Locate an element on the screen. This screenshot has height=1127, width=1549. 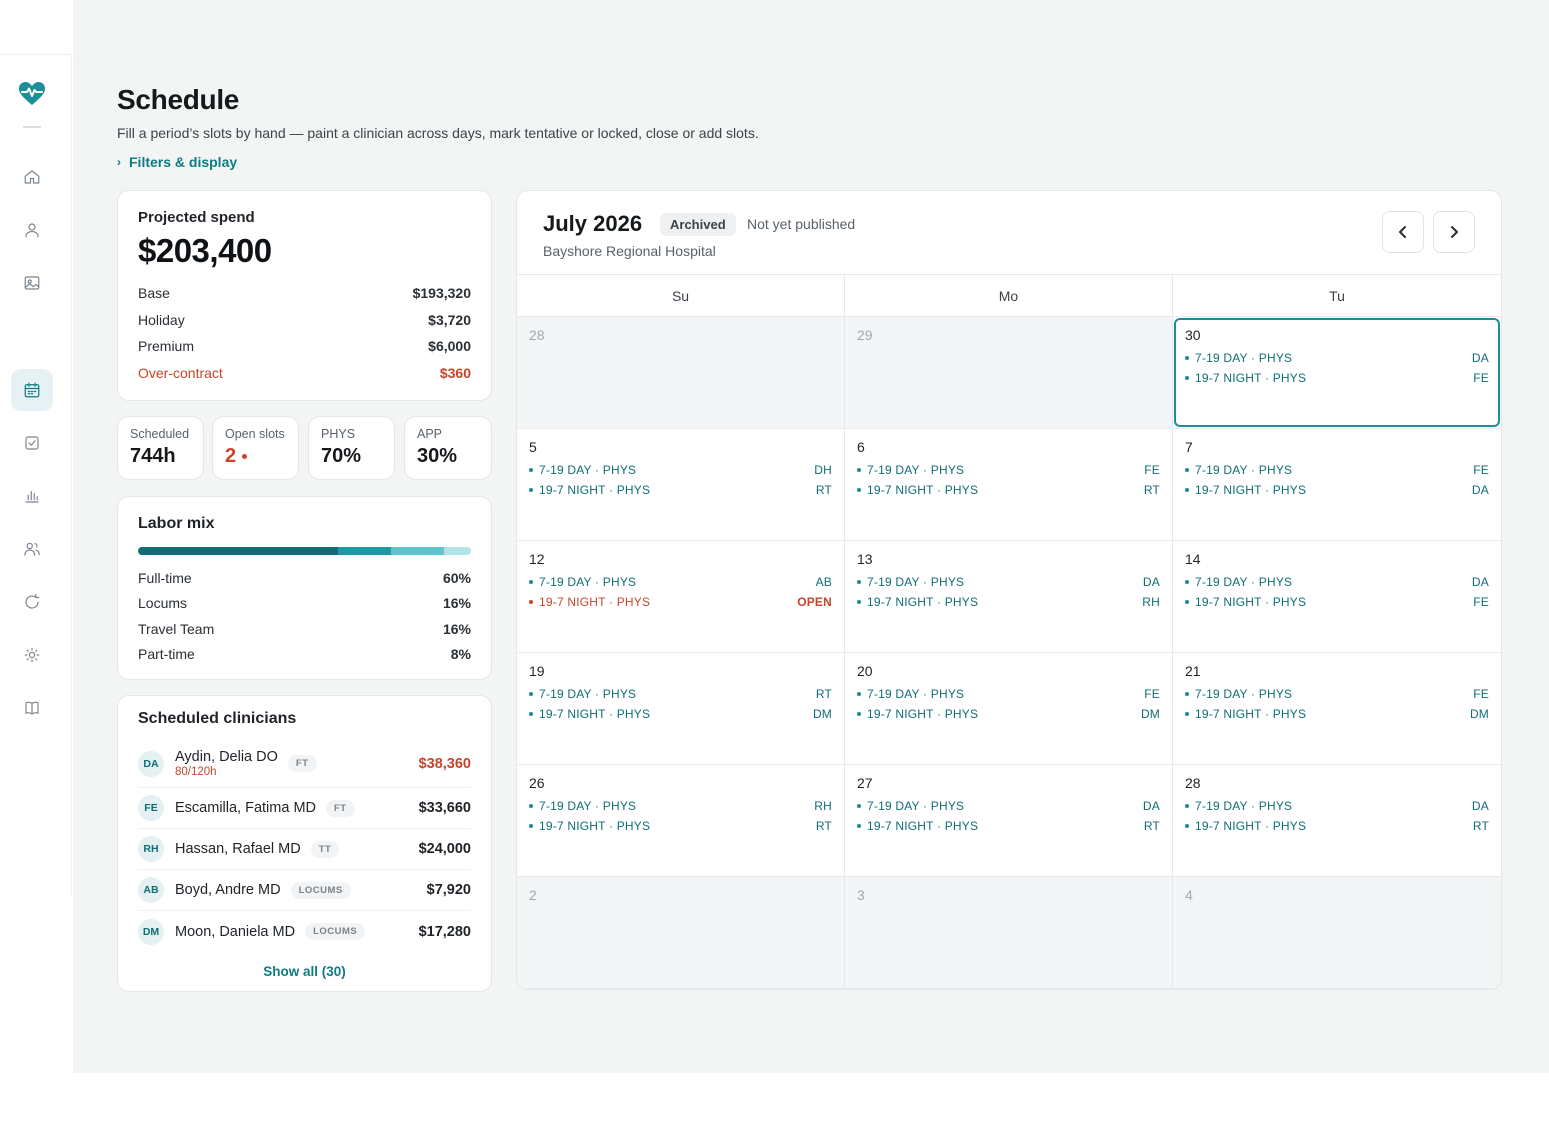
sidebar-item-team is located at coordinates (32, 549).